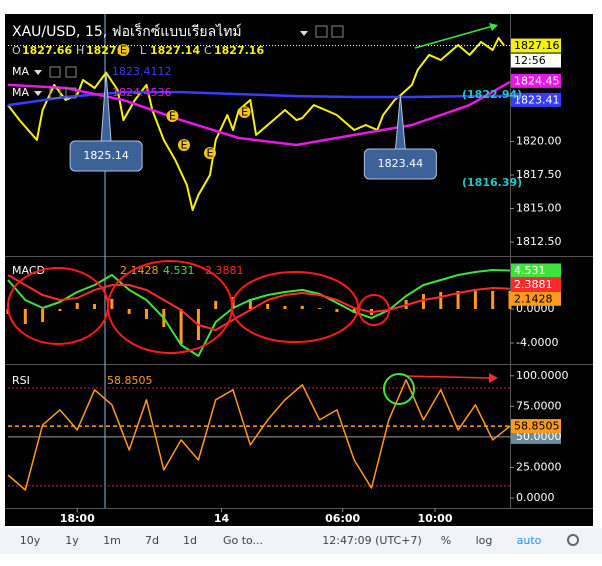  Describe the element at coordinates (533, 284) in the screenshot. I see `value-axis-label: 2.3881` at that location.